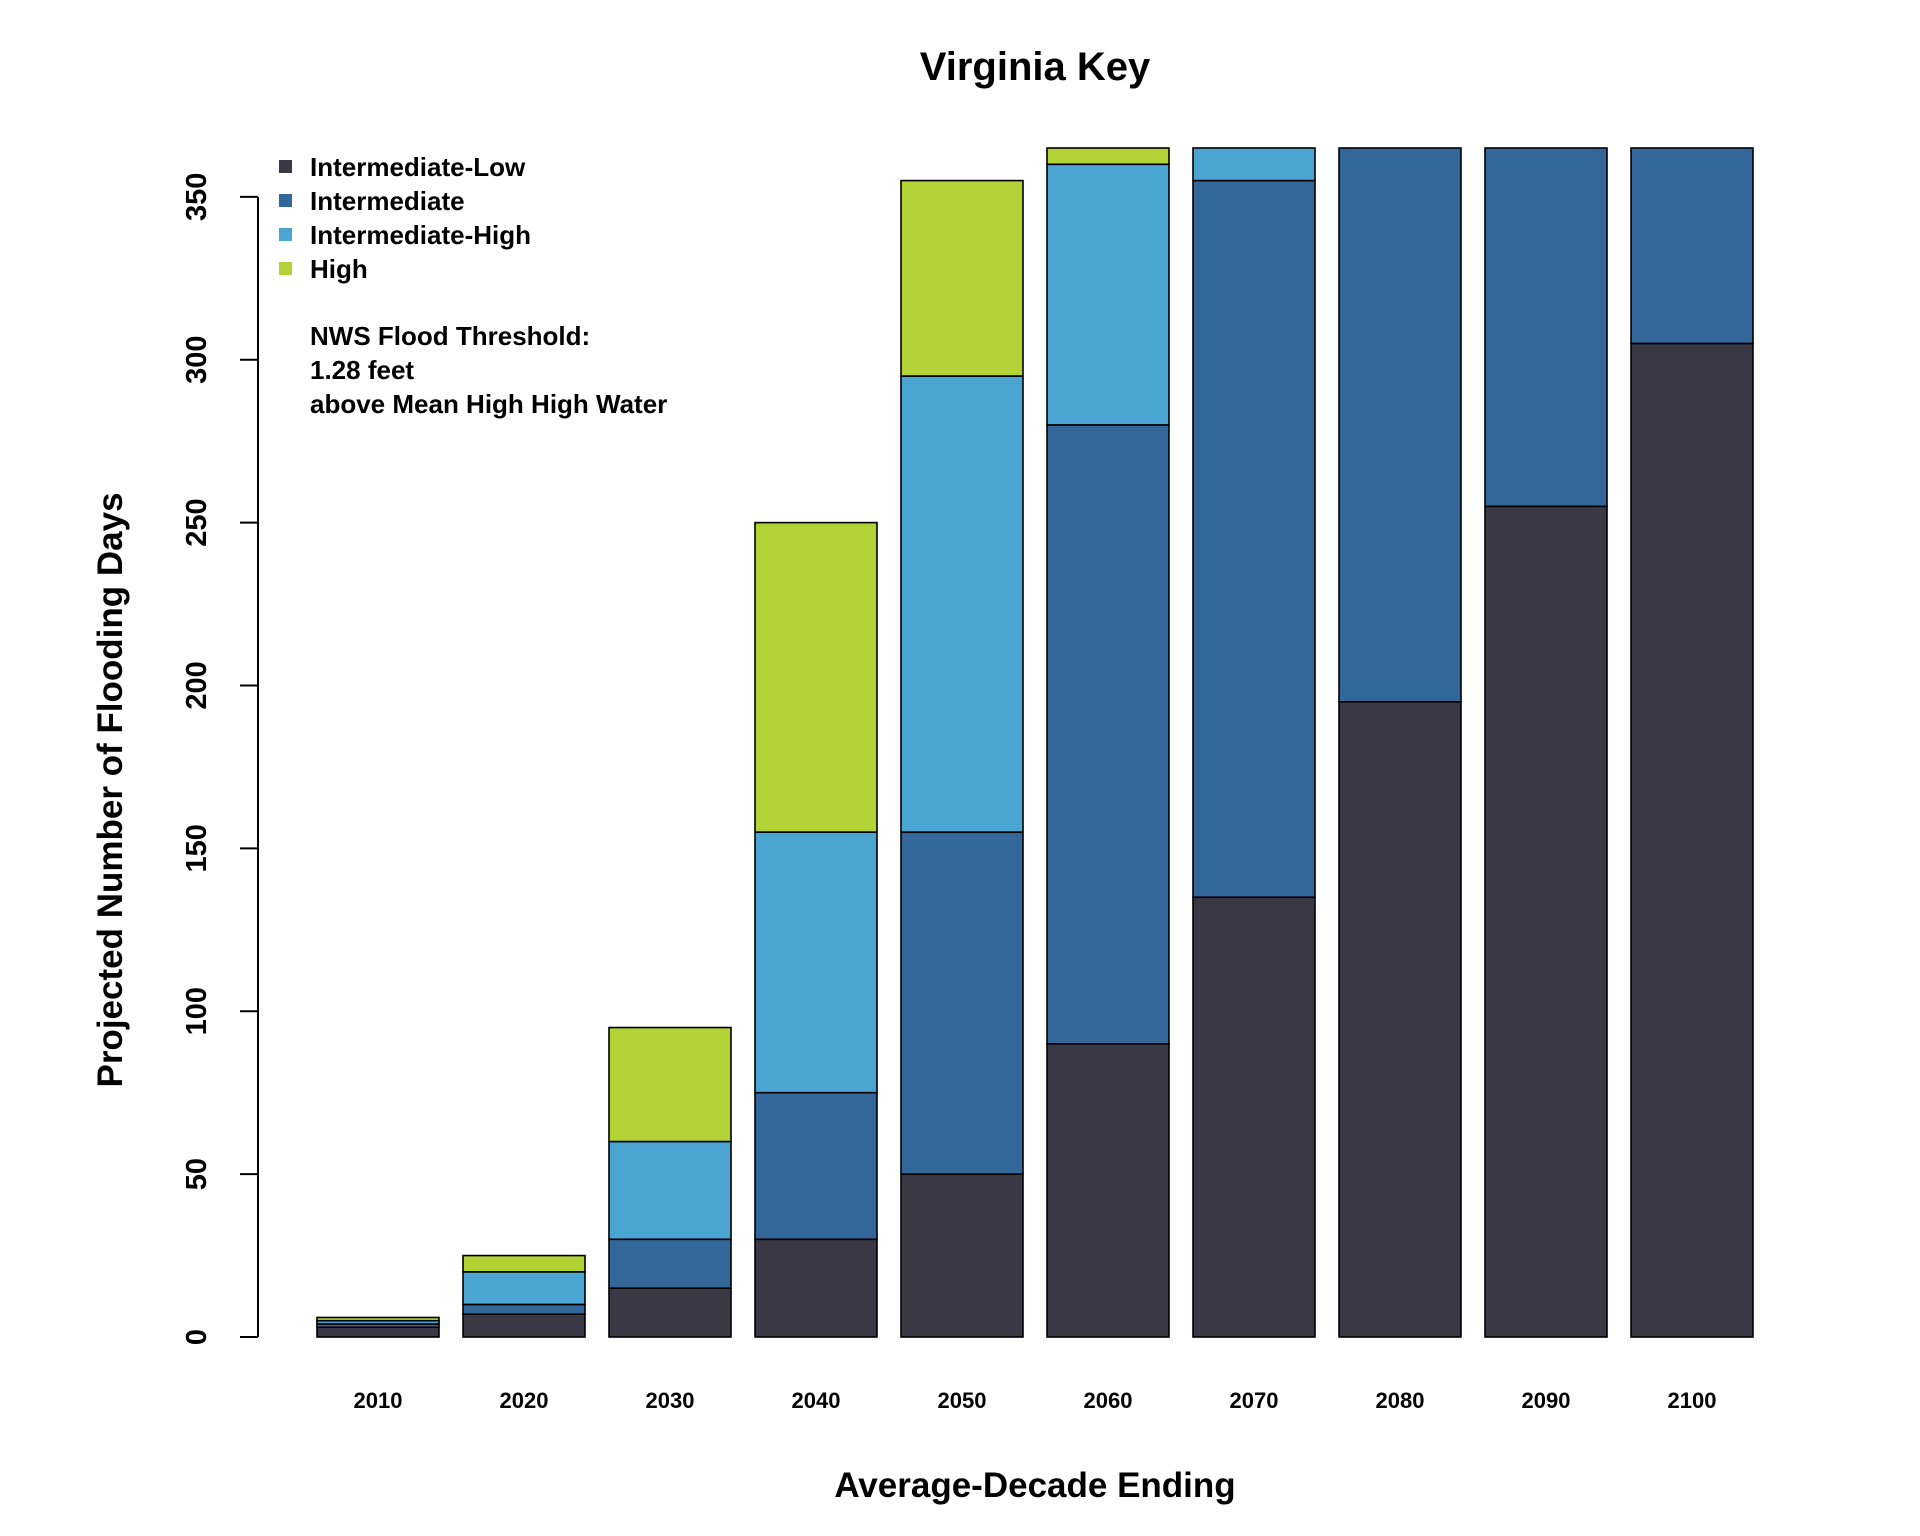  Describe the element at coordinates (197, 685) in the screenshot. I see `y-tick-label: 200` at that location.